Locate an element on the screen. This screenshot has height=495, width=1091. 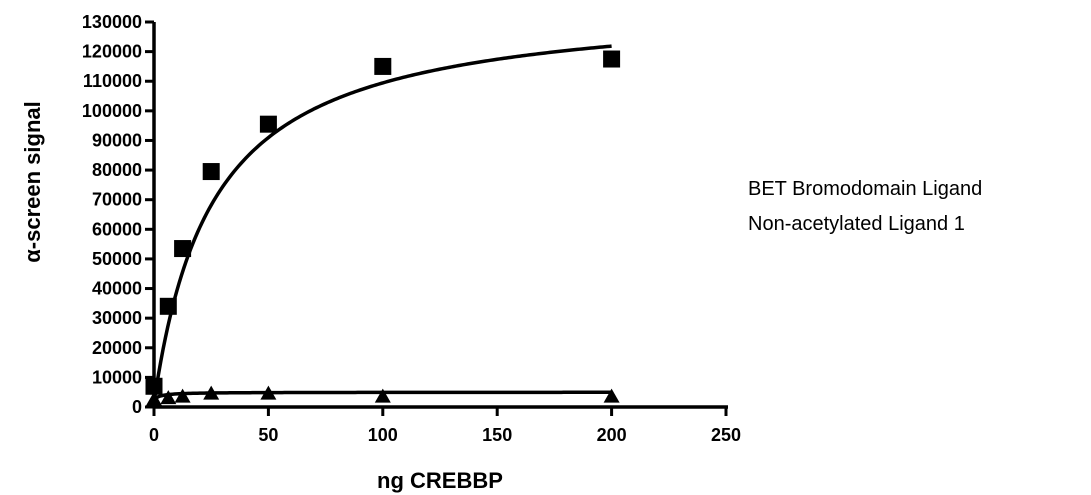
y-tick-label: 50000 is located at coordinates (117, 259).